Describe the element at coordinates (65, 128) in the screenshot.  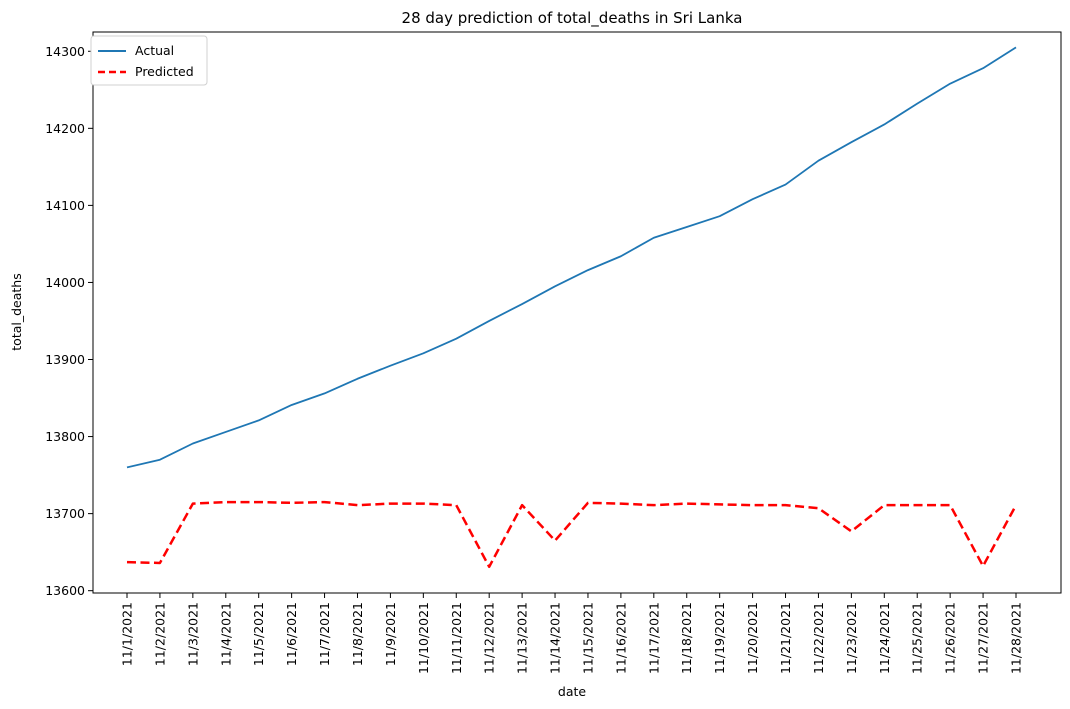
I see `y-tick-label: 14200` at that location.